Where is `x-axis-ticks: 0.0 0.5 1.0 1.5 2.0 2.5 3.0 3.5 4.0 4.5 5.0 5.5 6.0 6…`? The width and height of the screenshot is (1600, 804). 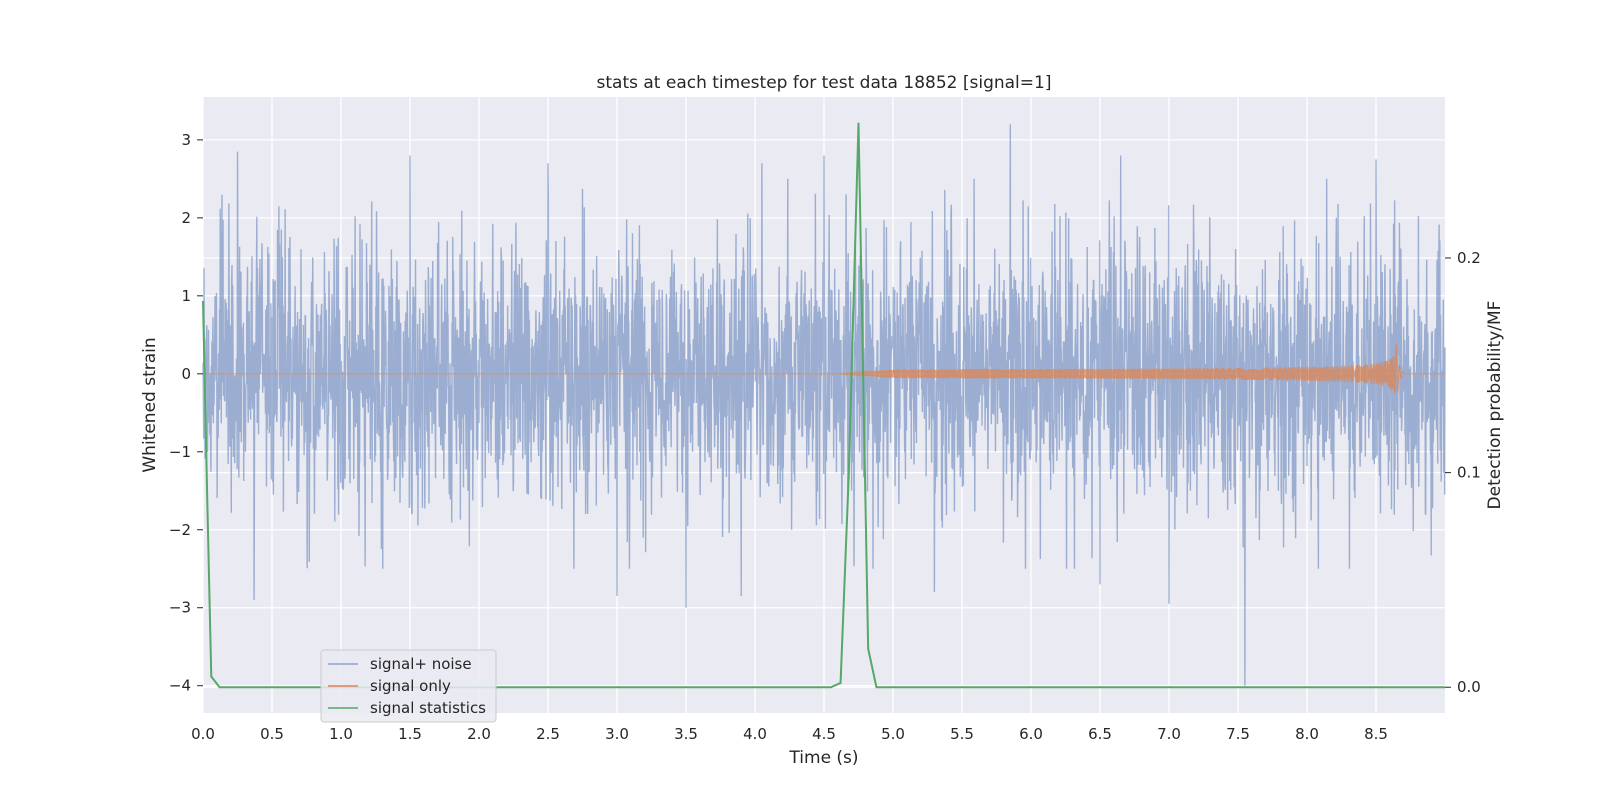
x-axis-ticks: 0.0 0.5 1.0 1.5 2.0 2.5 3.0 3.5 4.0 4.5 5.0 5.5 6.0 6… is located at coordinates (789, 734).